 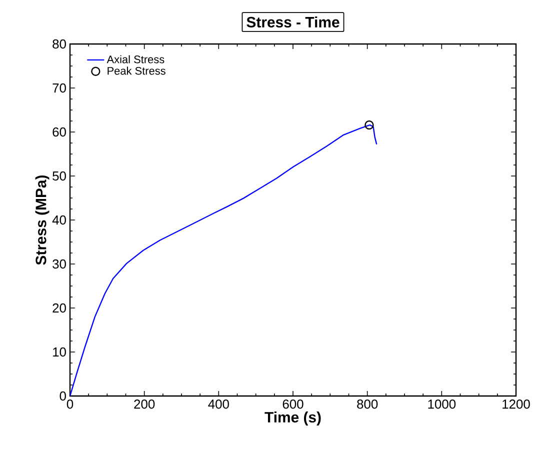 What do you see at coordinates (137, 70) in the screenshot?
I see `legend-label: Peak Stress` at bounding box center [137, 70].